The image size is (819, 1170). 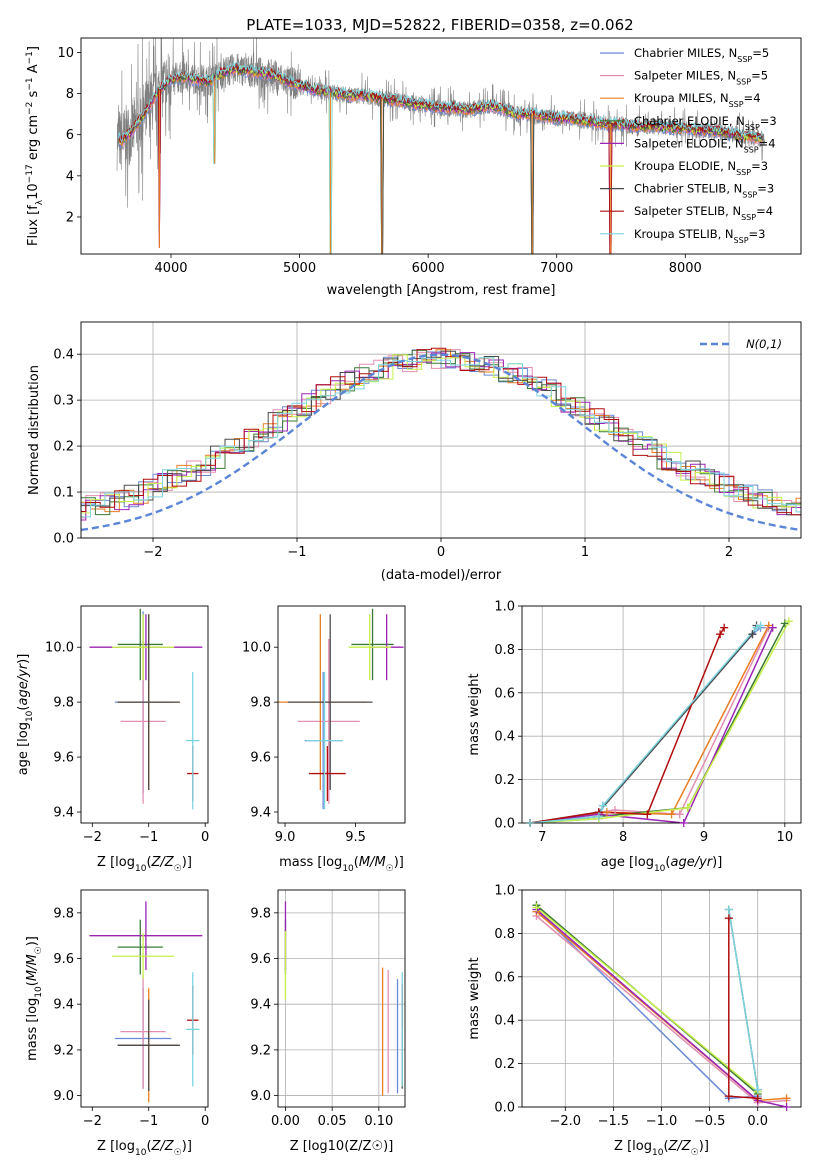 I want to click on x-axis-label: Z [log10(Z/Z☉)], so click(x=144, y=864).